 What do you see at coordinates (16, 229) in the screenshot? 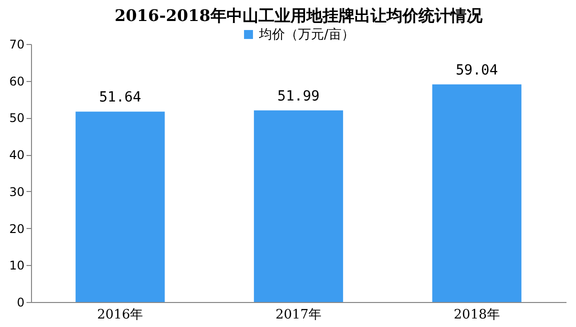
I see `y-tick-label: 20` at bounding box center [16, 229].